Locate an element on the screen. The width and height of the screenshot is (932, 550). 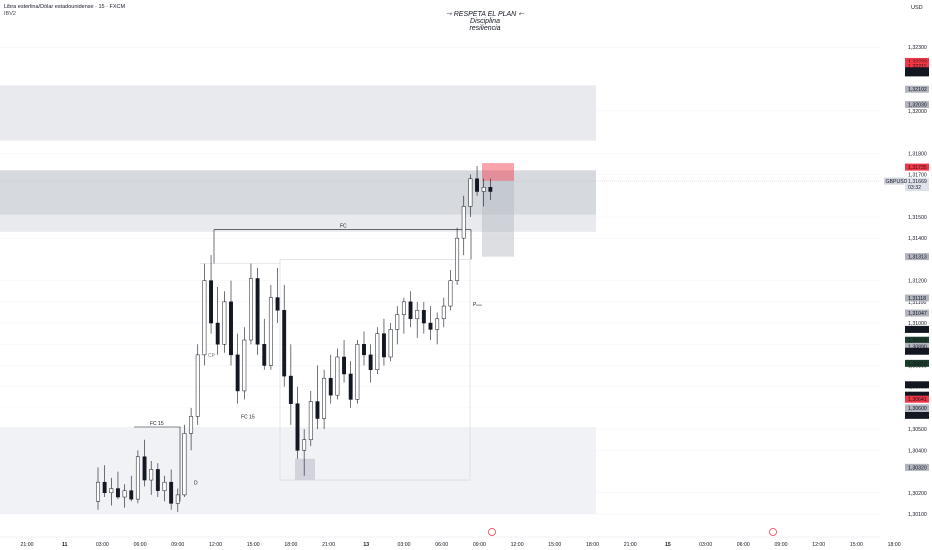
price-tick-label: 1,31200 is located at coordinates (917, 282).